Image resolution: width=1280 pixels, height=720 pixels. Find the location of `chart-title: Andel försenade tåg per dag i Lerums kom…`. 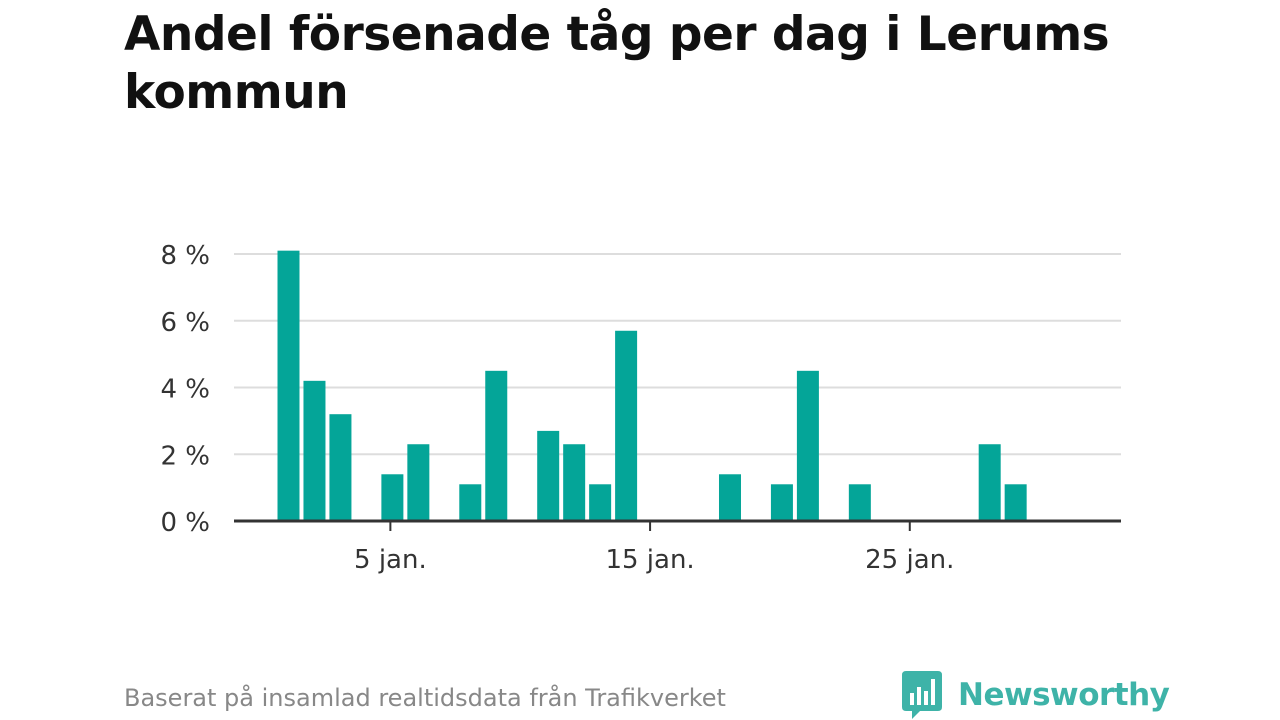

chart-title: Andel försenade tåg per dag i Lerums kom… is located at coordinates (617, 63).